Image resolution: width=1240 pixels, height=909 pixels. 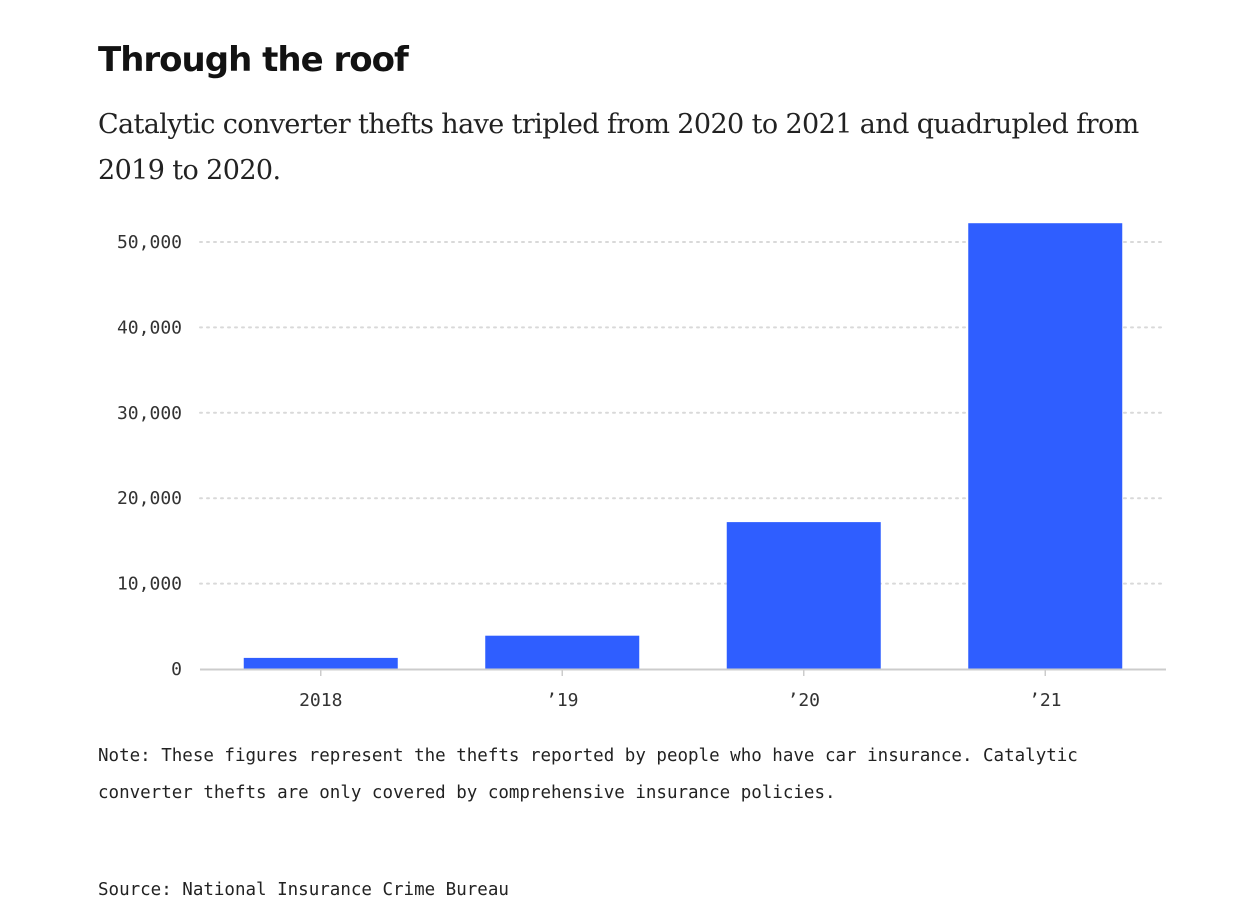 What do you see at coordinates (149, 327) in the screenshot?
I see `y-tick-label: 40,000` at bounding box center [149, 327].